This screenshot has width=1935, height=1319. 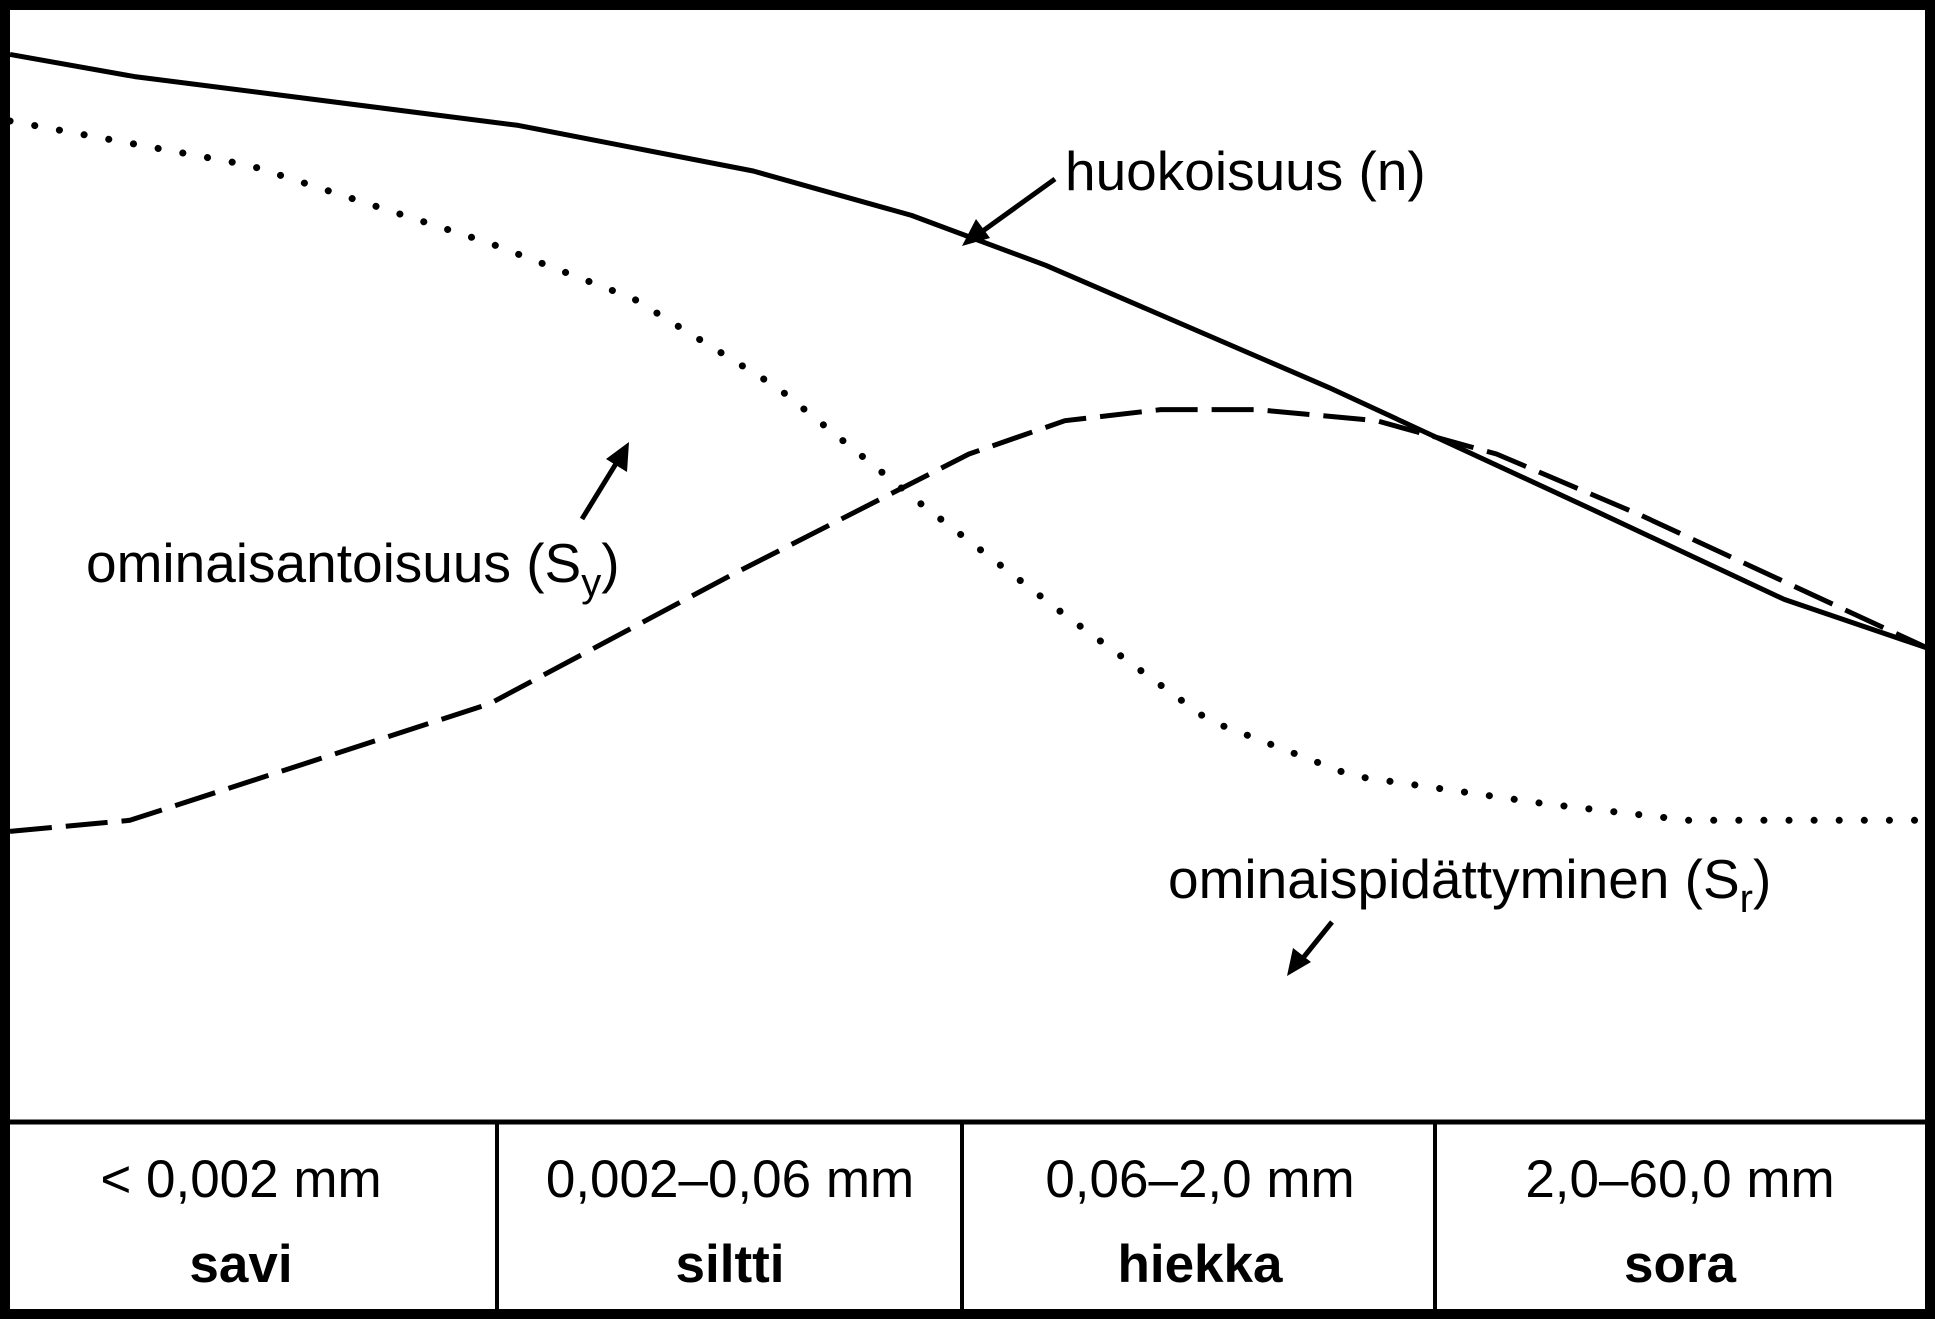 I want to click on category-range: < 0,002 mm, so click(x=240, y=1179).